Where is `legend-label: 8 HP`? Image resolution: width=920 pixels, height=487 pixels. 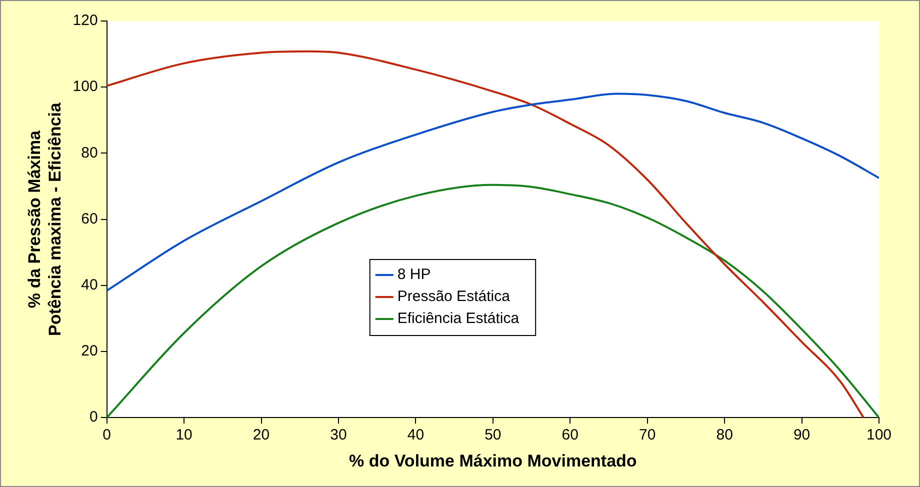
legend-label: 8 HP is located at coordinates (414, 275).